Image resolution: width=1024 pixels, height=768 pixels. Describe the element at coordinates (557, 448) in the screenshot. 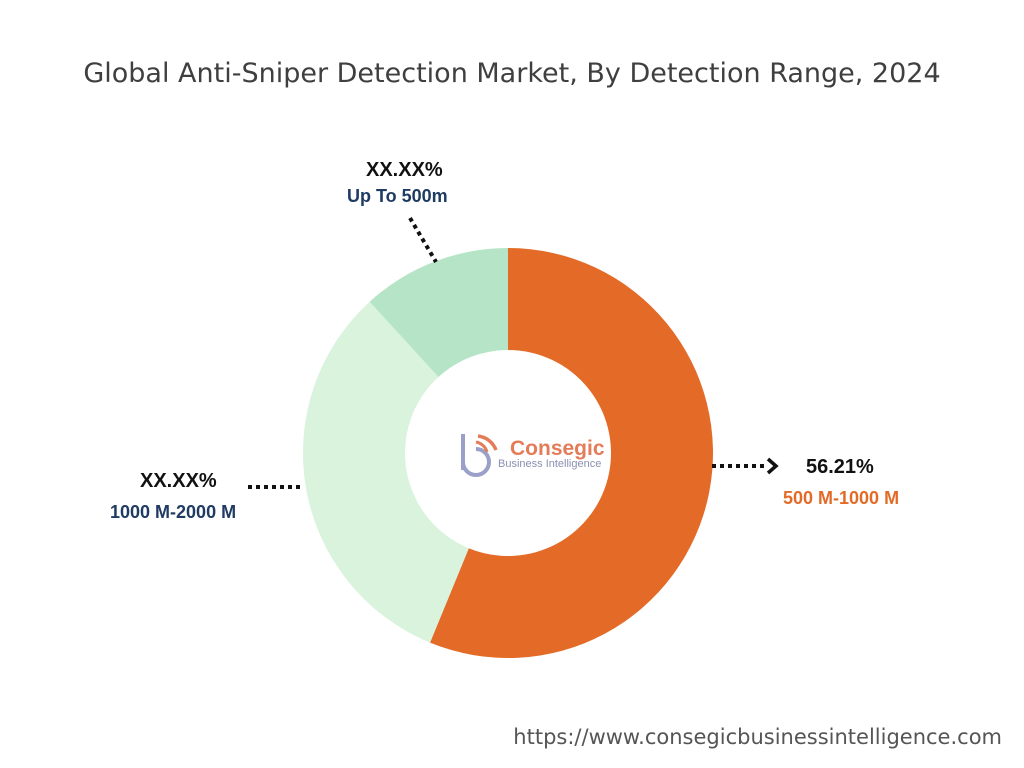

I see `logo-name: Consegic` at that location.